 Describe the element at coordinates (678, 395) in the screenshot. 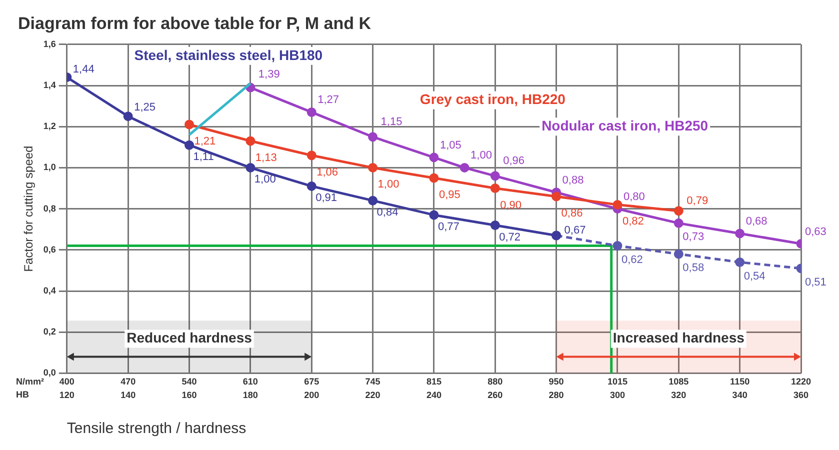

I see `x-tick-label: 320` at that location.